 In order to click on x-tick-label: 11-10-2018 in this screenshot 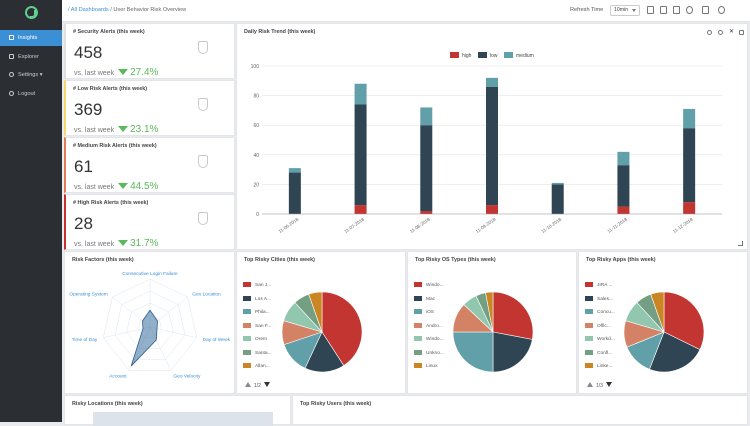, I will do `click(551, 225)`.